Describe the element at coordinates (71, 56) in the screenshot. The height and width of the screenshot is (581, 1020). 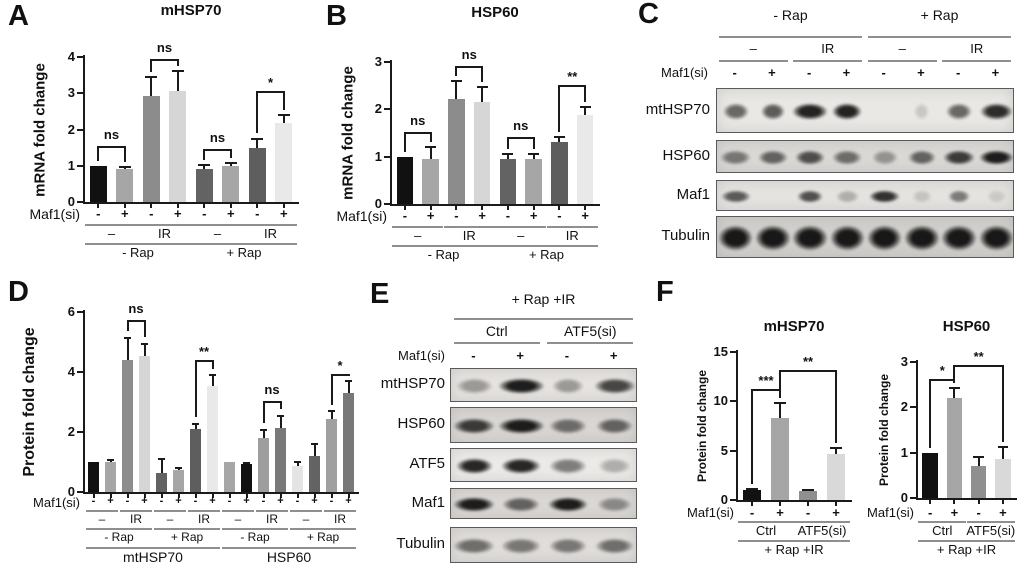
I see `y-tick-label: 4` at that location.